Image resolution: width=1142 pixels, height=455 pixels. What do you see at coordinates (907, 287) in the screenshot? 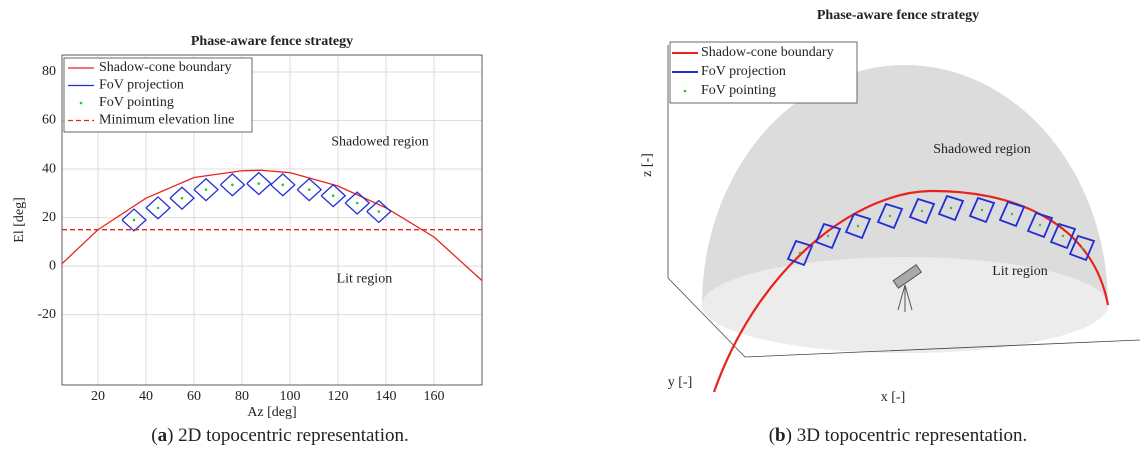
I see `telescope-icon` at bounding box center [907, 287].